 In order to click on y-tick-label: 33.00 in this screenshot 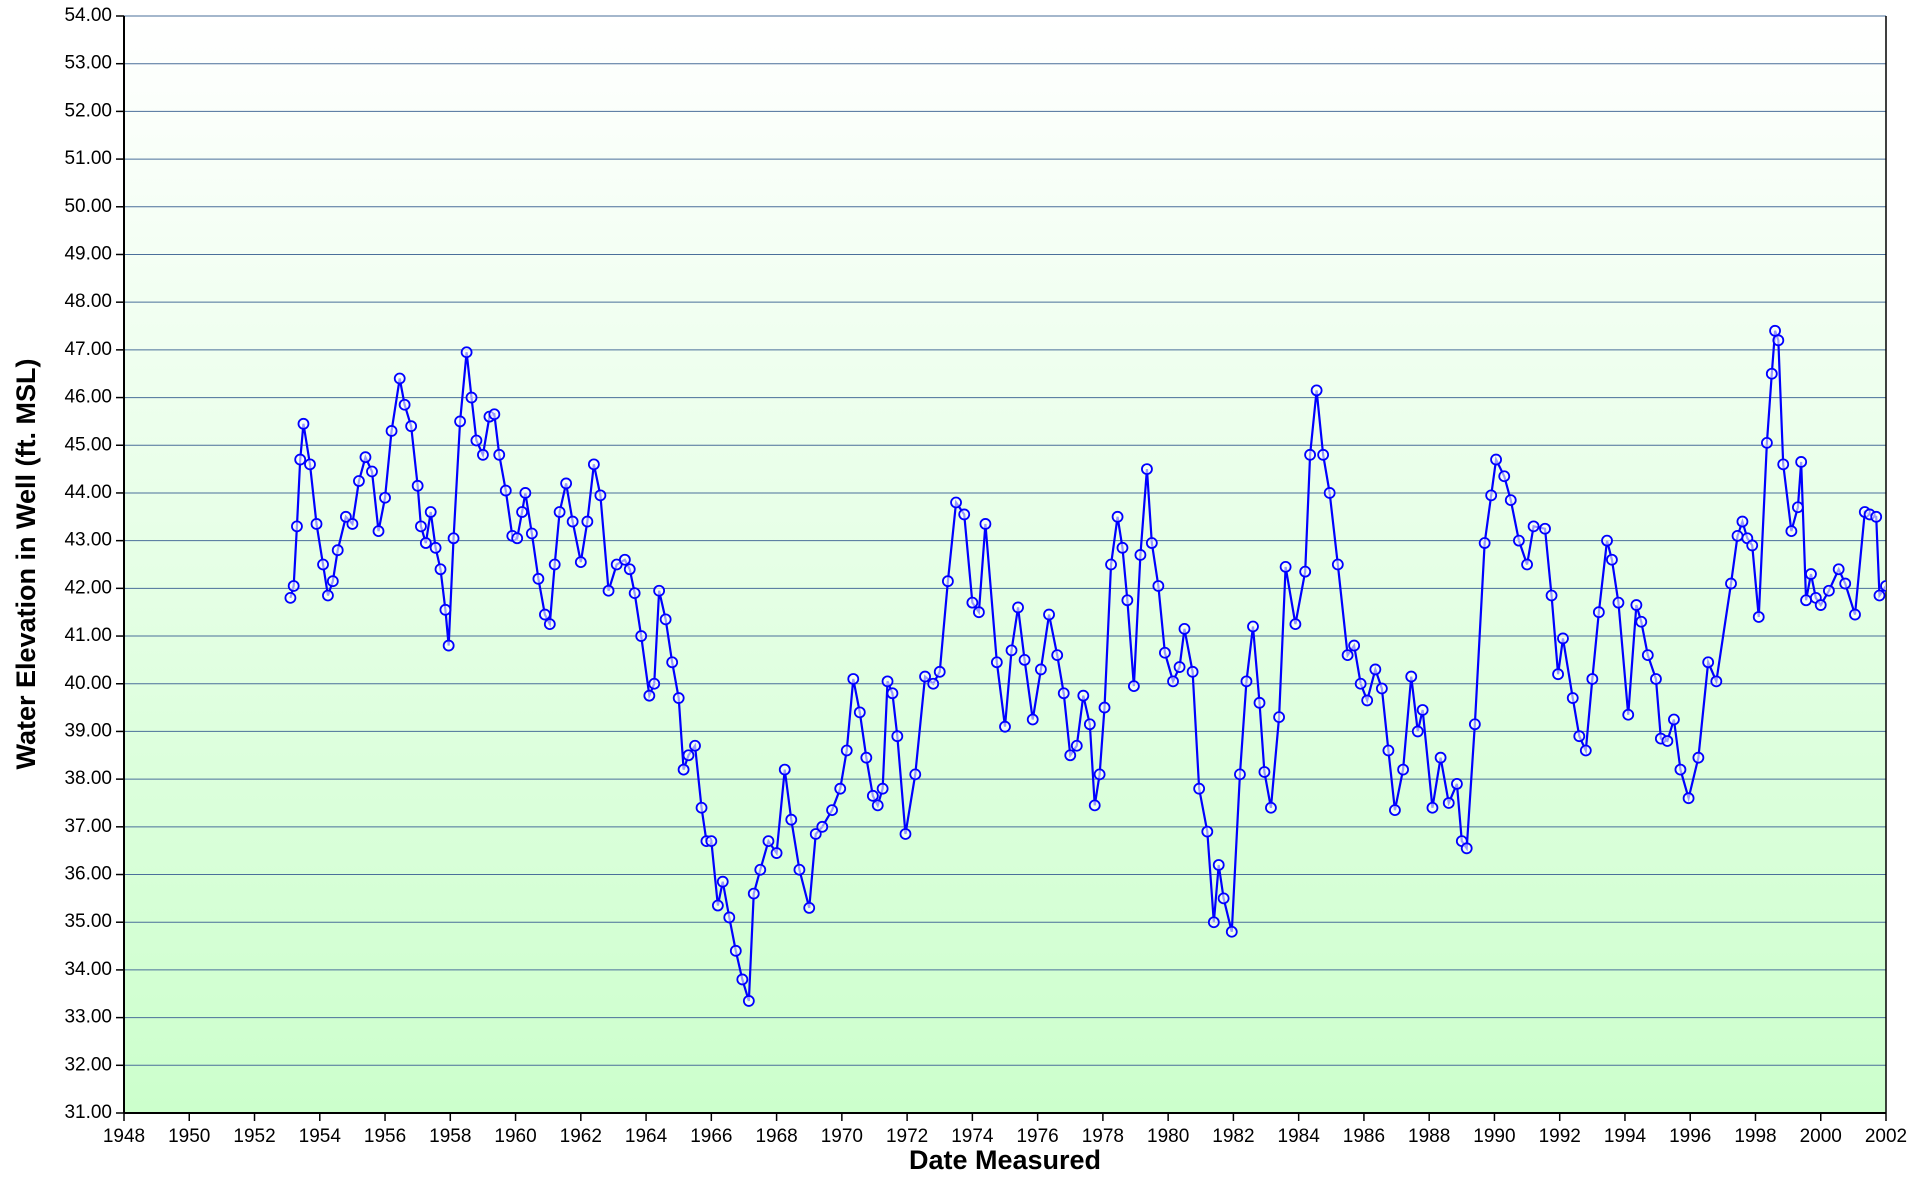, I will do `click(88, 1017)`.